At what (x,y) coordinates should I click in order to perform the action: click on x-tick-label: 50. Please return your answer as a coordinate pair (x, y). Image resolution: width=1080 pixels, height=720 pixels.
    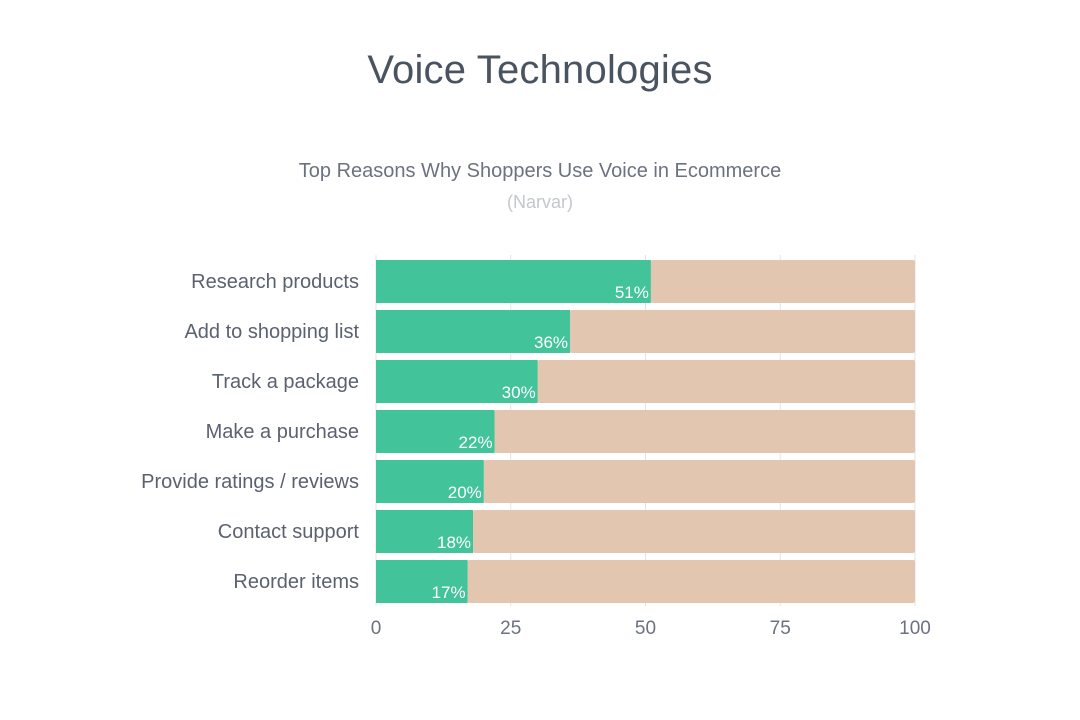
    Looking at the image, I should click on (645, 628).